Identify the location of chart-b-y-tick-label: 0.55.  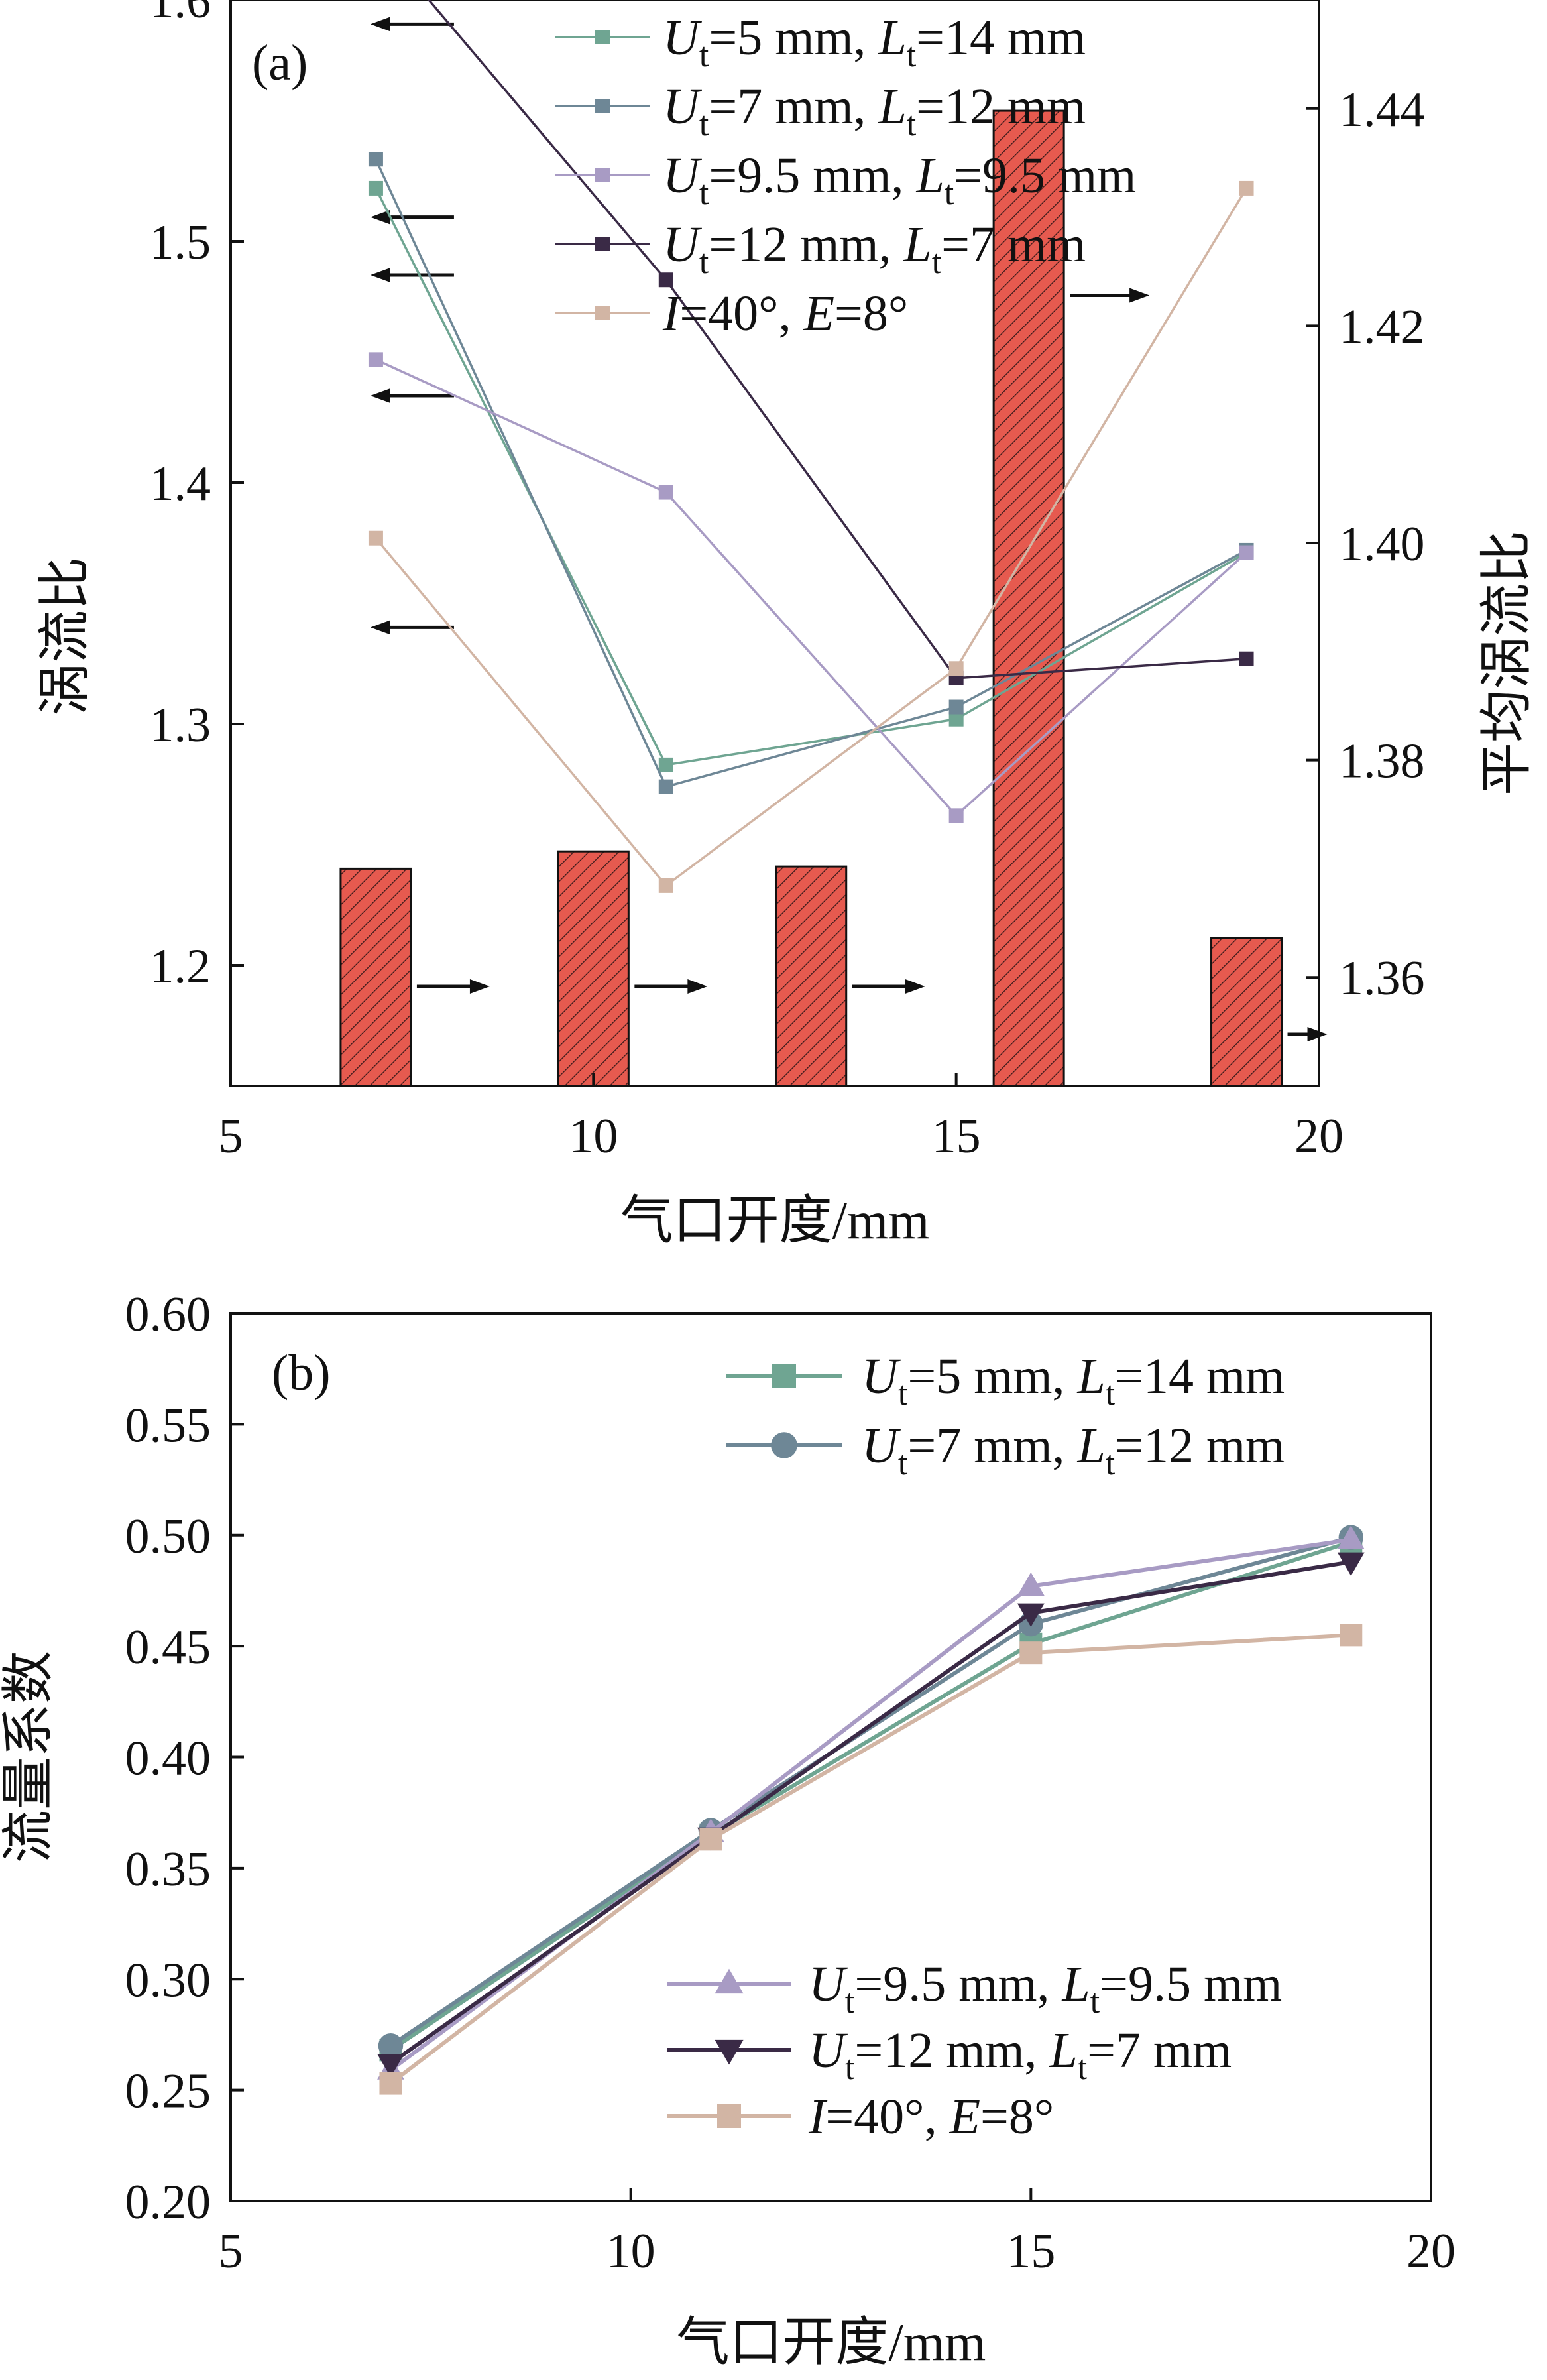
(168, 1425).